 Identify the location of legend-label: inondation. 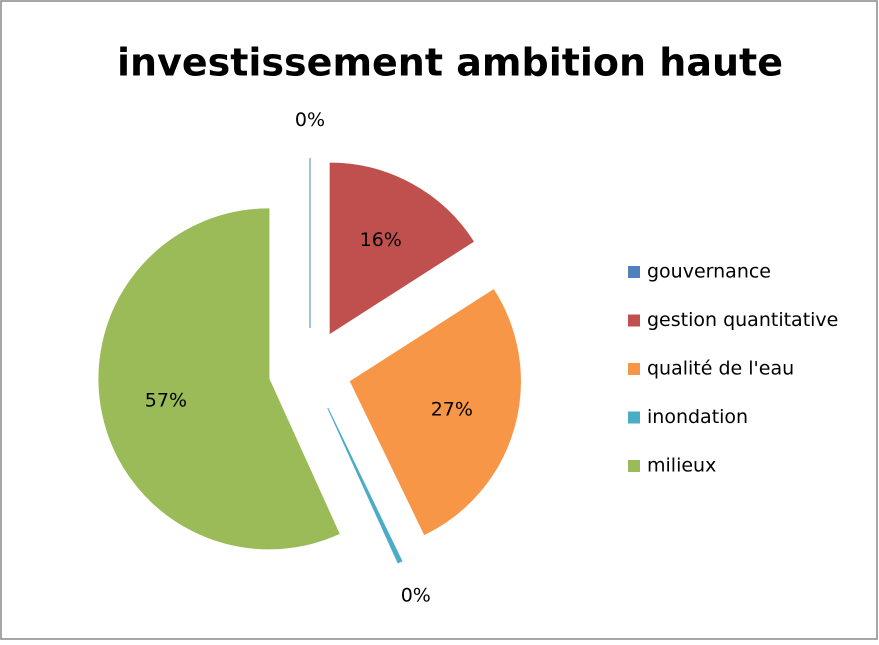
(697, 417).